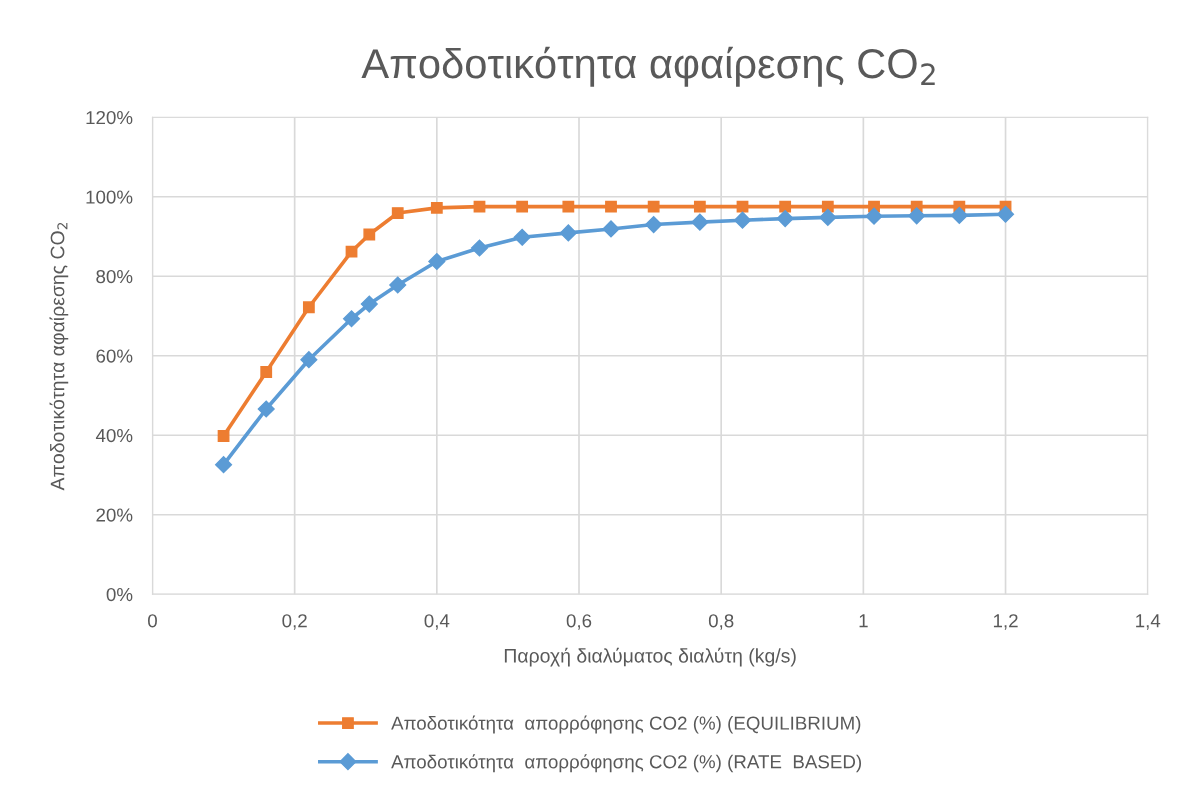 The image size is (1182, 803). What do you see at coordinates (119, 594) in the screenshot?
I see `y-tick-label: 0%` at bounding box center [119, 594].